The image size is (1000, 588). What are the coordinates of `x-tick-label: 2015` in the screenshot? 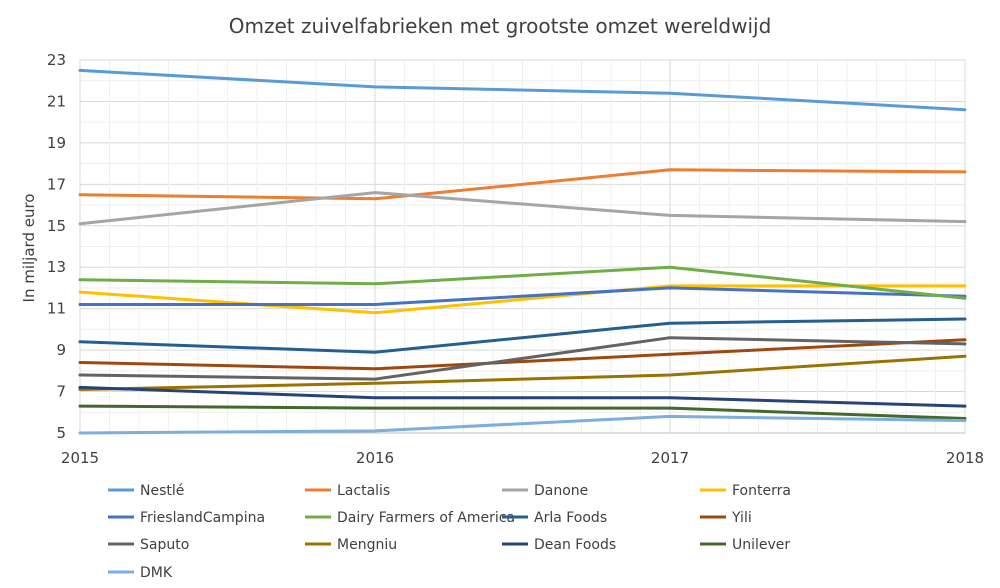 It's located at (80, 458).